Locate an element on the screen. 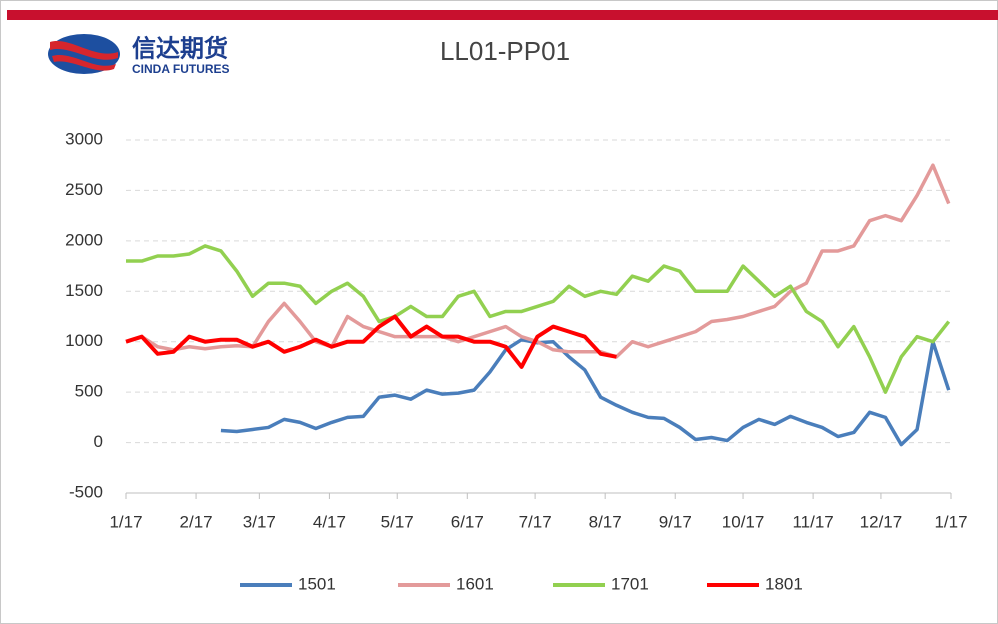 The height and width of the screenshot is (624, 998). chart-title: LL01-PP01 is located at coordinates (505, 51).